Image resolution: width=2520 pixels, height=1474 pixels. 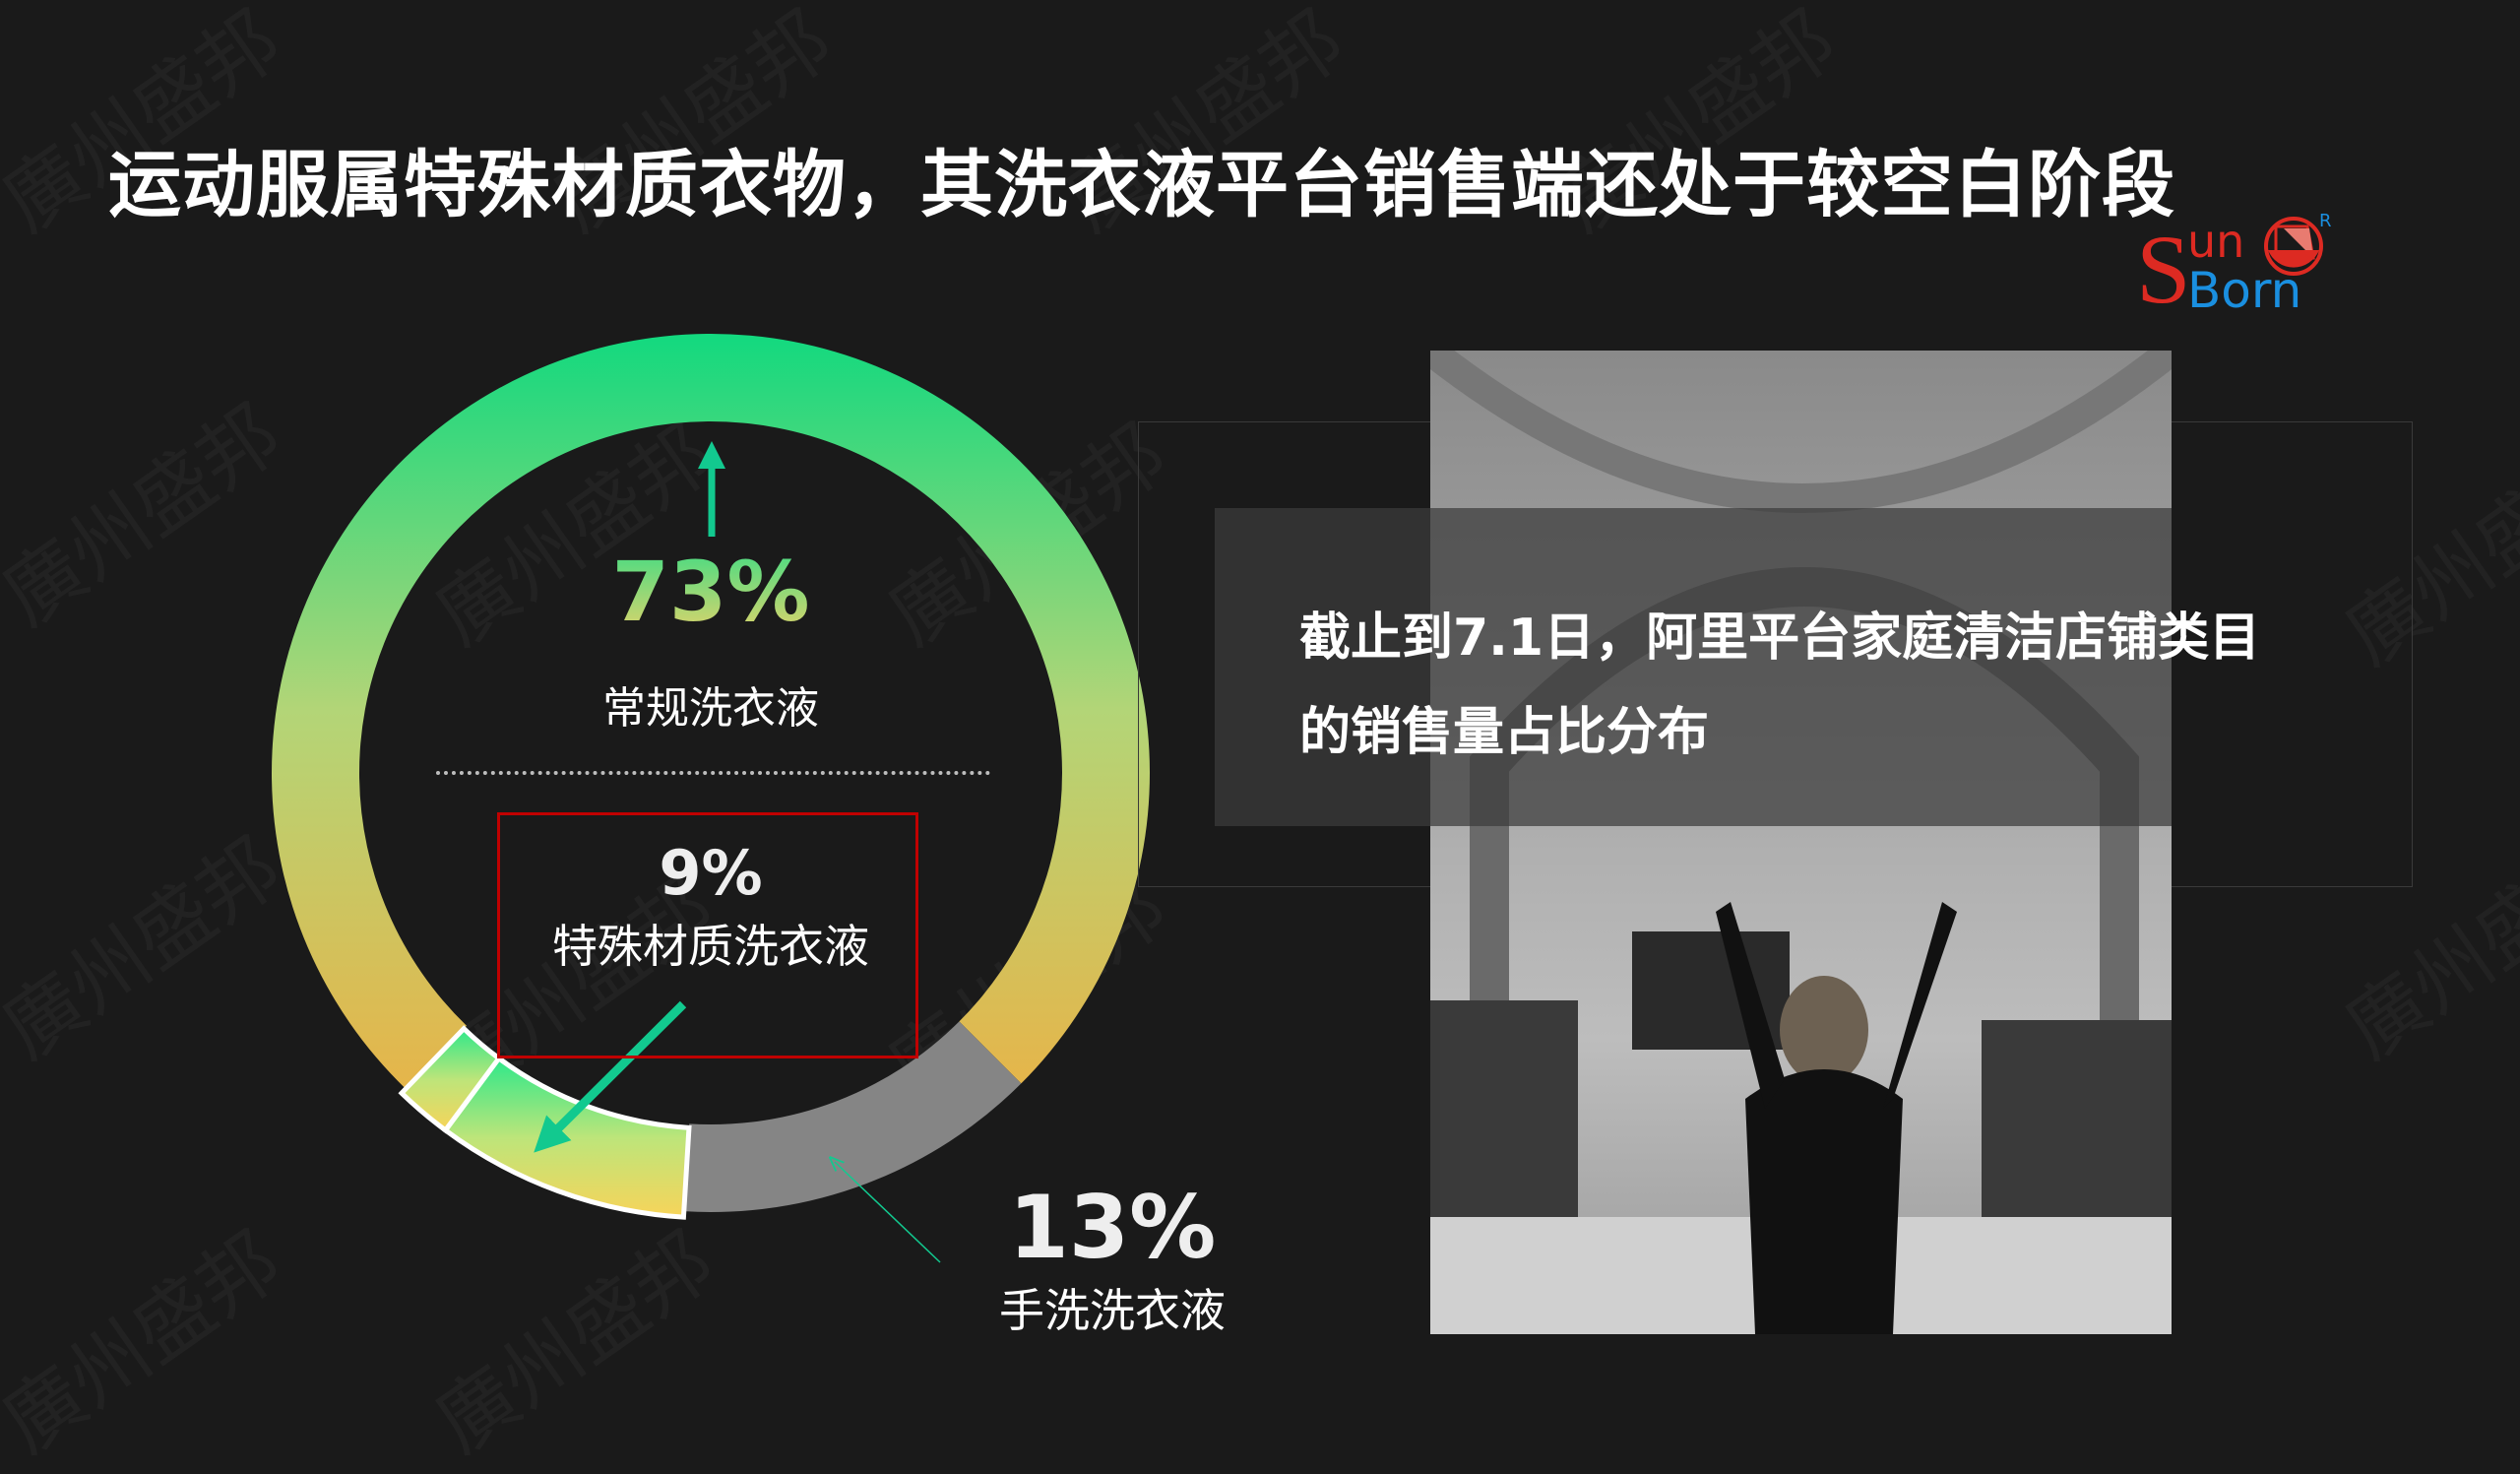 What do you see at coordinates (1504, 732) in the screenshot?
I see `caption-line-2: 的销售量占比分布` at bounding box center [1504, 732].